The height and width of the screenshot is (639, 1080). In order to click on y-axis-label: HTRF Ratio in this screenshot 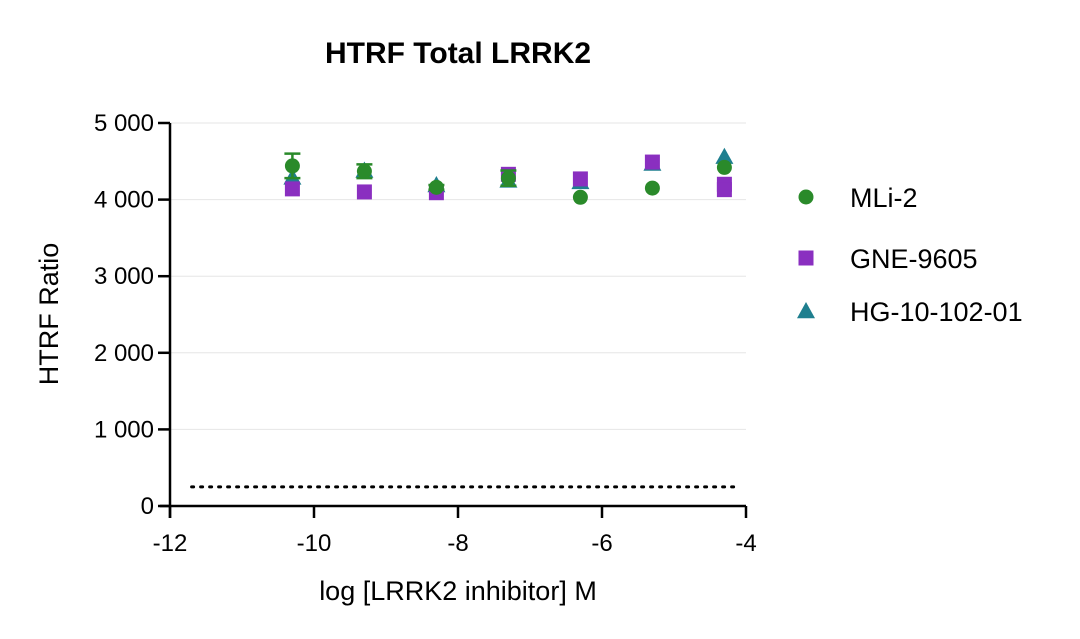, I will do `click(49, 314)`.